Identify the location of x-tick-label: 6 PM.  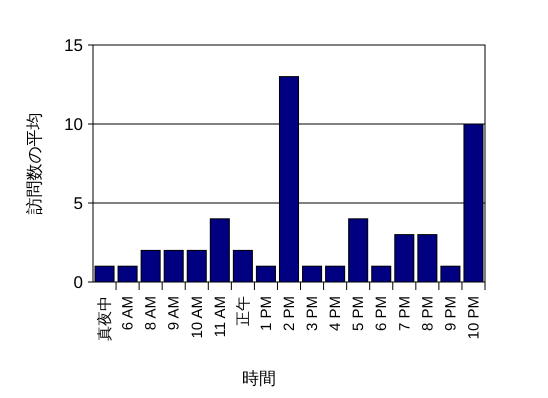
(381, 314).